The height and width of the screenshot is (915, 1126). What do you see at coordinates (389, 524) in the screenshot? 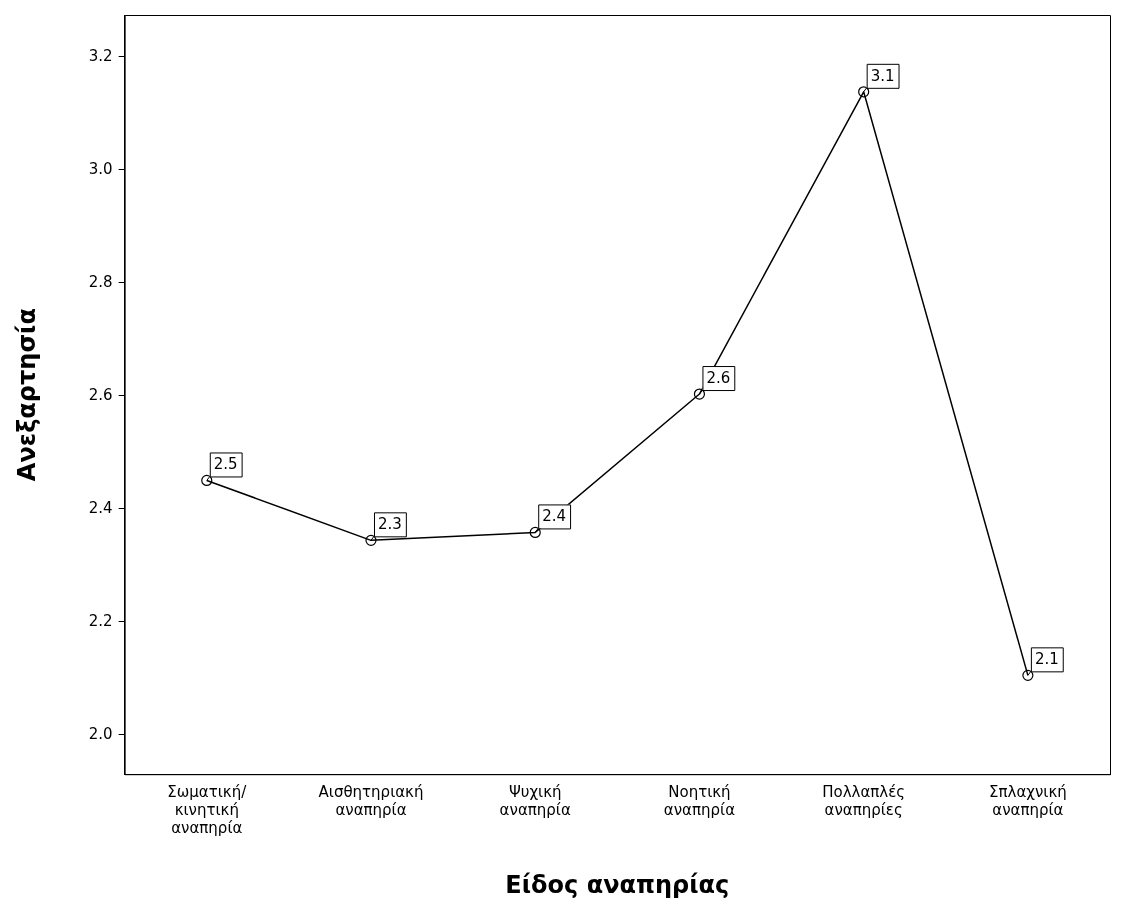
I see `data-label: 2.3` at bounding box center [389, 524].